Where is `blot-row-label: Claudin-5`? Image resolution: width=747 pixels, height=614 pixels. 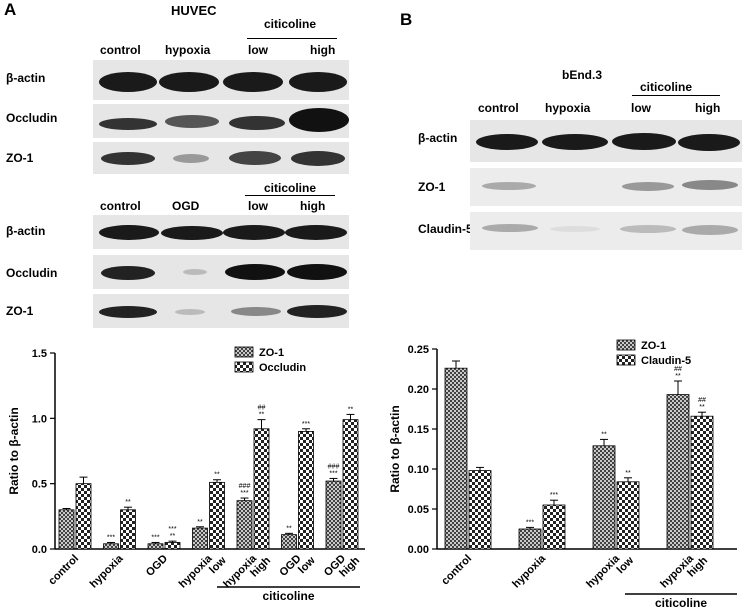
blot-row-label: Claudin-5 is located at coordinates (445, 229).